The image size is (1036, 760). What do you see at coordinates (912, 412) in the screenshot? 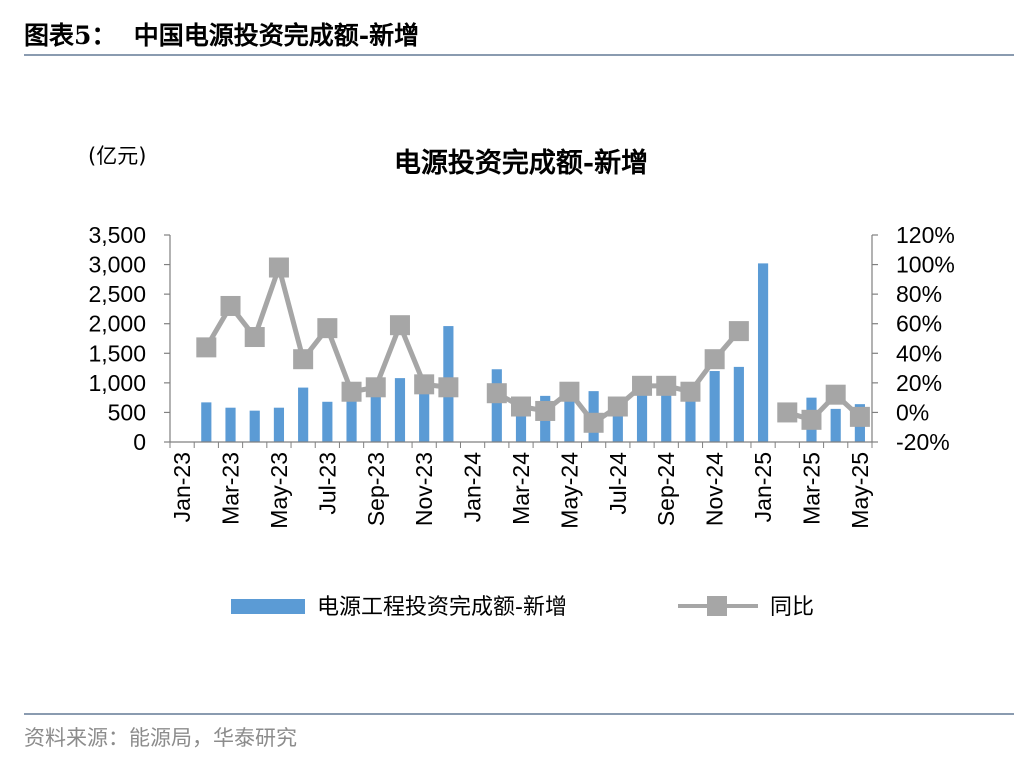
I see `right-tick-label: 0%` at bounding box center [912, 412].